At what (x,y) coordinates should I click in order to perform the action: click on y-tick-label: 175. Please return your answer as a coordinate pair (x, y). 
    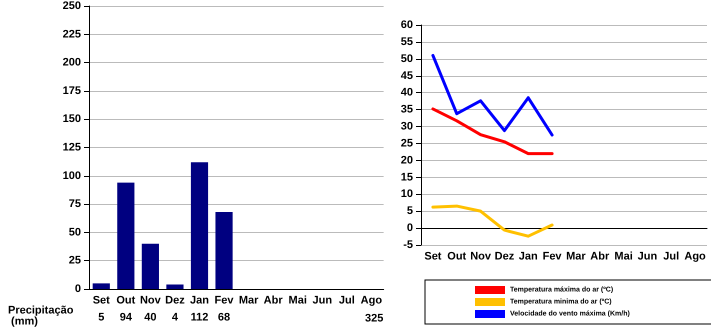
    Looking at the image, I should click on (71, 90).